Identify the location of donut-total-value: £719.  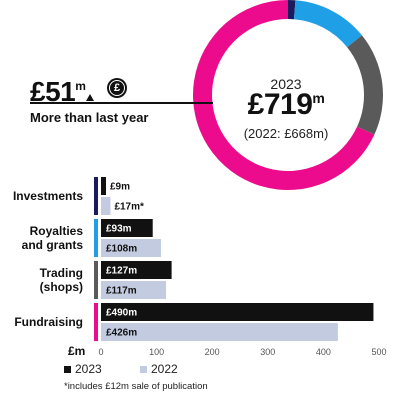
(280, 104).